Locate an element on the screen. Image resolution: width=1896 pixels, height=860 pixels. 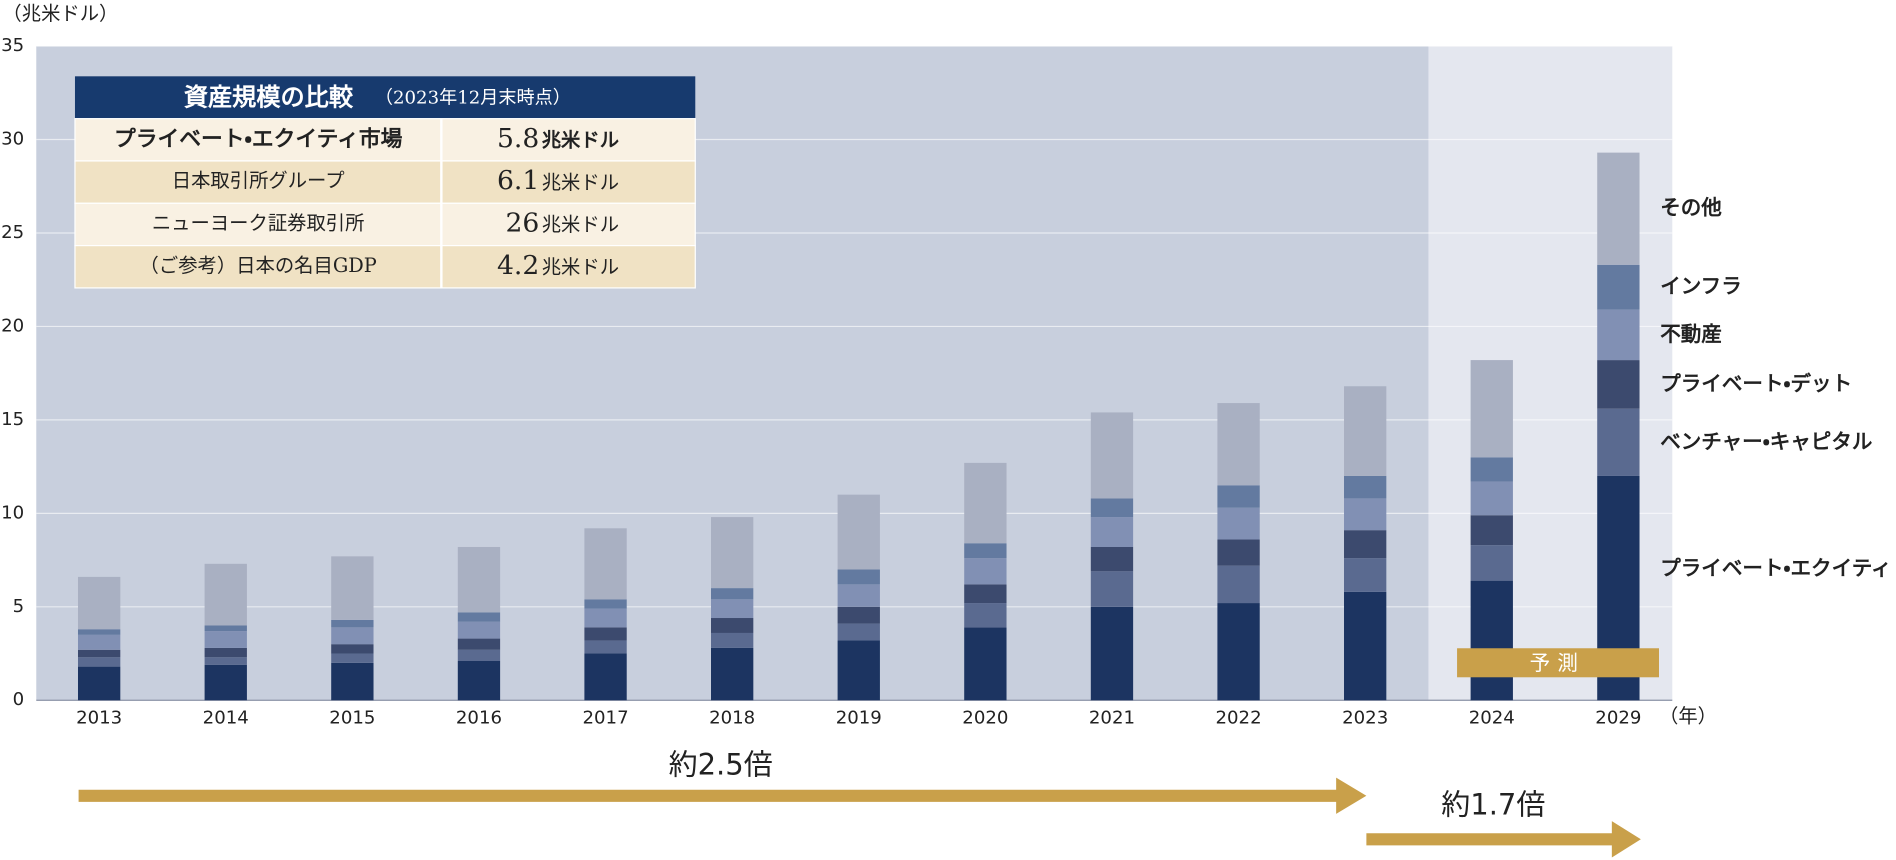
x-tick-label: 2013 is located at coordinates (99, 717).